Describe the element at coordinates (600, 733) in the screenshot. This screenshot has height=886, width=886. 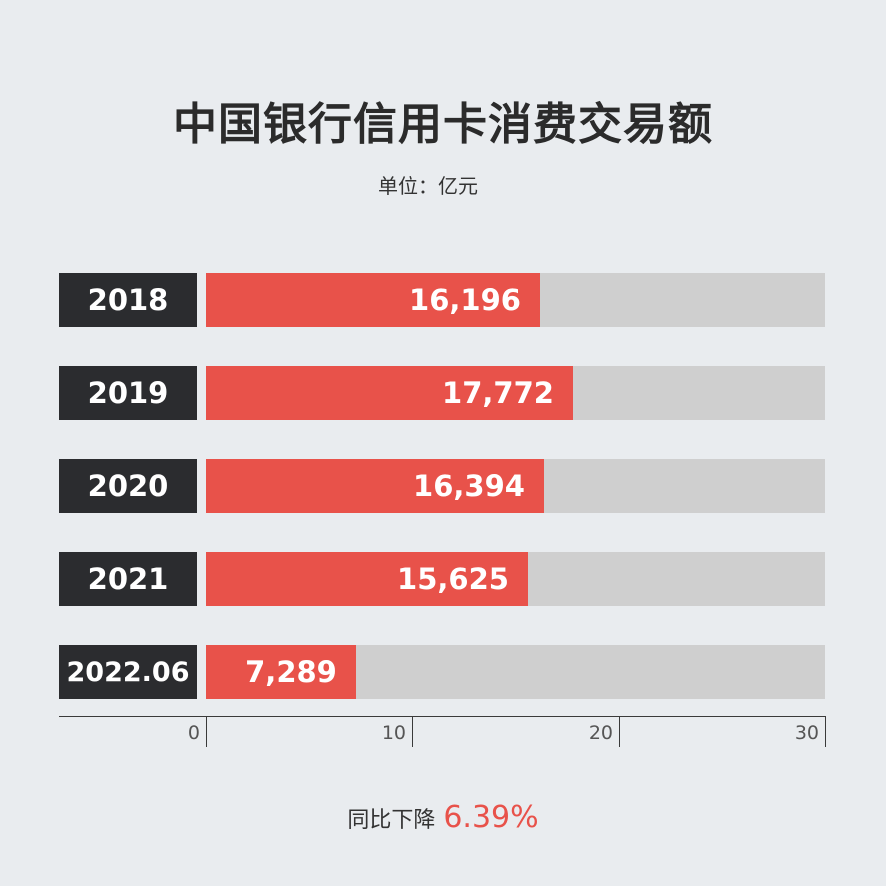
I see `x-tick-label: 20` at that location.